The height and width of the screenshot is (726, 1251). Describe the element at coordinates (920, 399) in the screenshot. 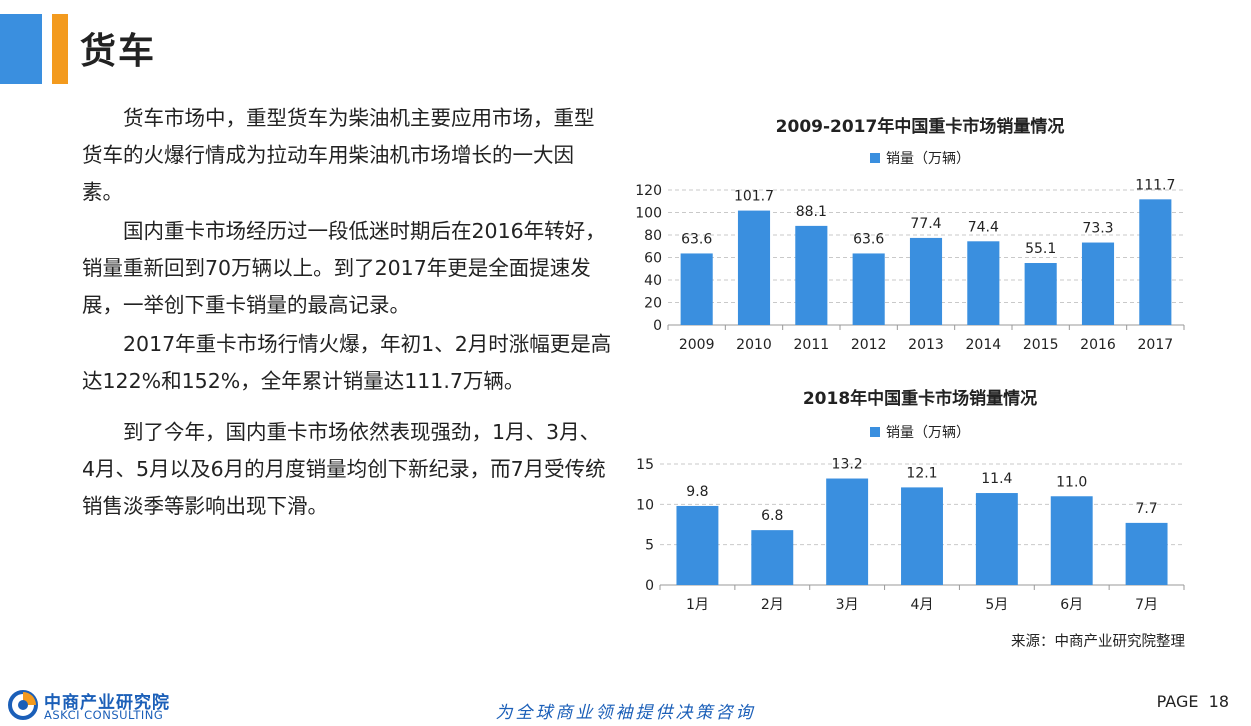

I see `chart-title: 2018年中国重卡市场销量情况` at that location.